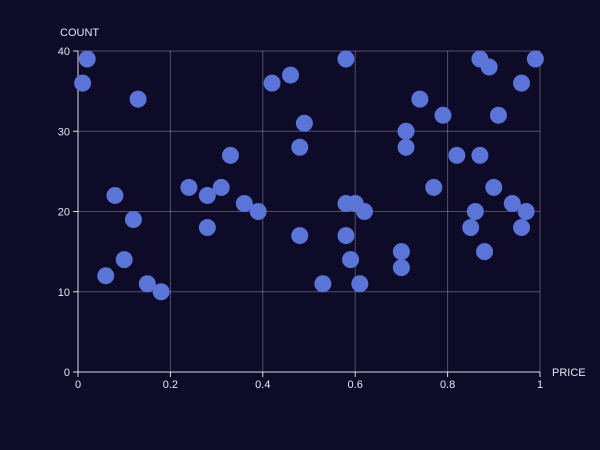 Image resolution: width=600 pixels, height=450 pixels. Describe the element at coordinates (64, 213) in the screenshot. I see `y-tick-label: 20` at that location.